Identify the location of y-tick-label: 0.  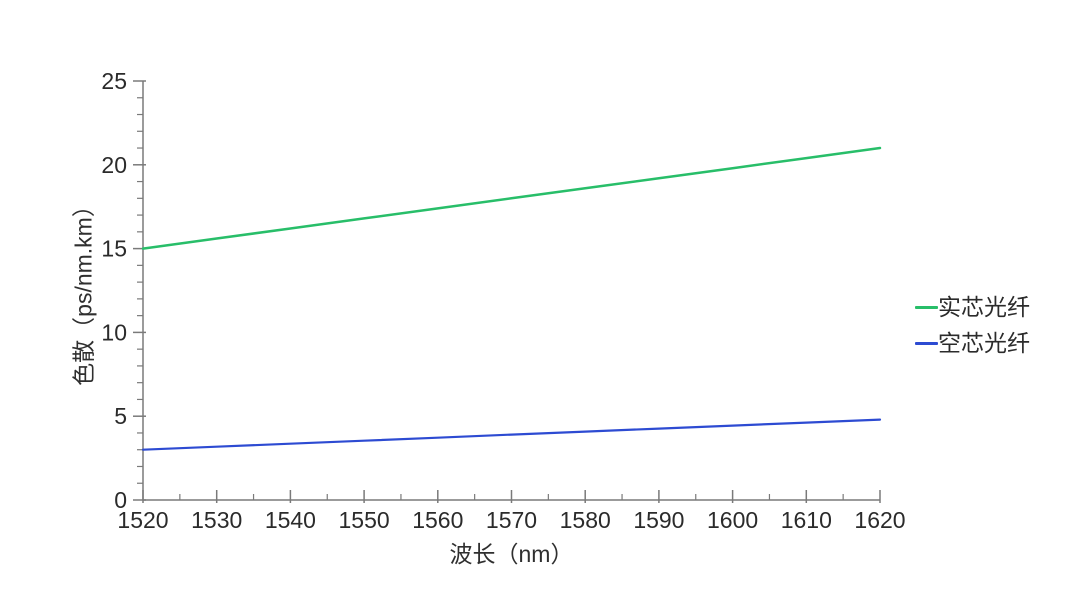
(120, 500).